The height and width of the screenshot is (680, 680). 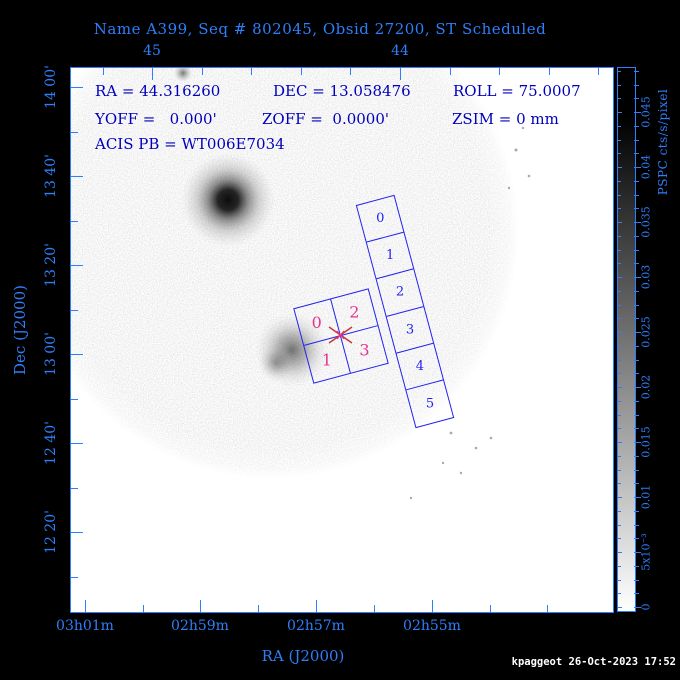 I want to click on user-timestamp: kpaggeot 26-Oct-2023 17:52, so click(x=593, y=662).